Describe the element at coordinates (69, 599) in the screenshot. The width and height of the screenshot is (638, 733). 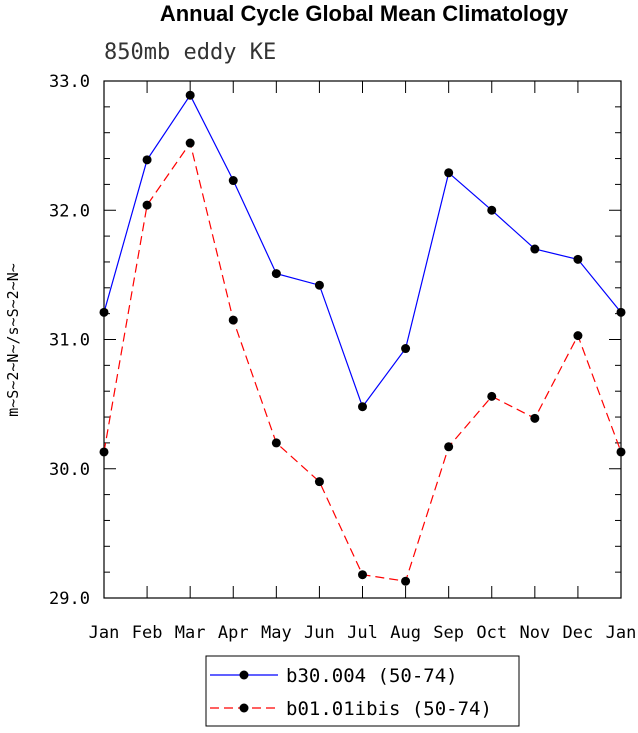
I see `y-tick-label: 29.0` at that location.